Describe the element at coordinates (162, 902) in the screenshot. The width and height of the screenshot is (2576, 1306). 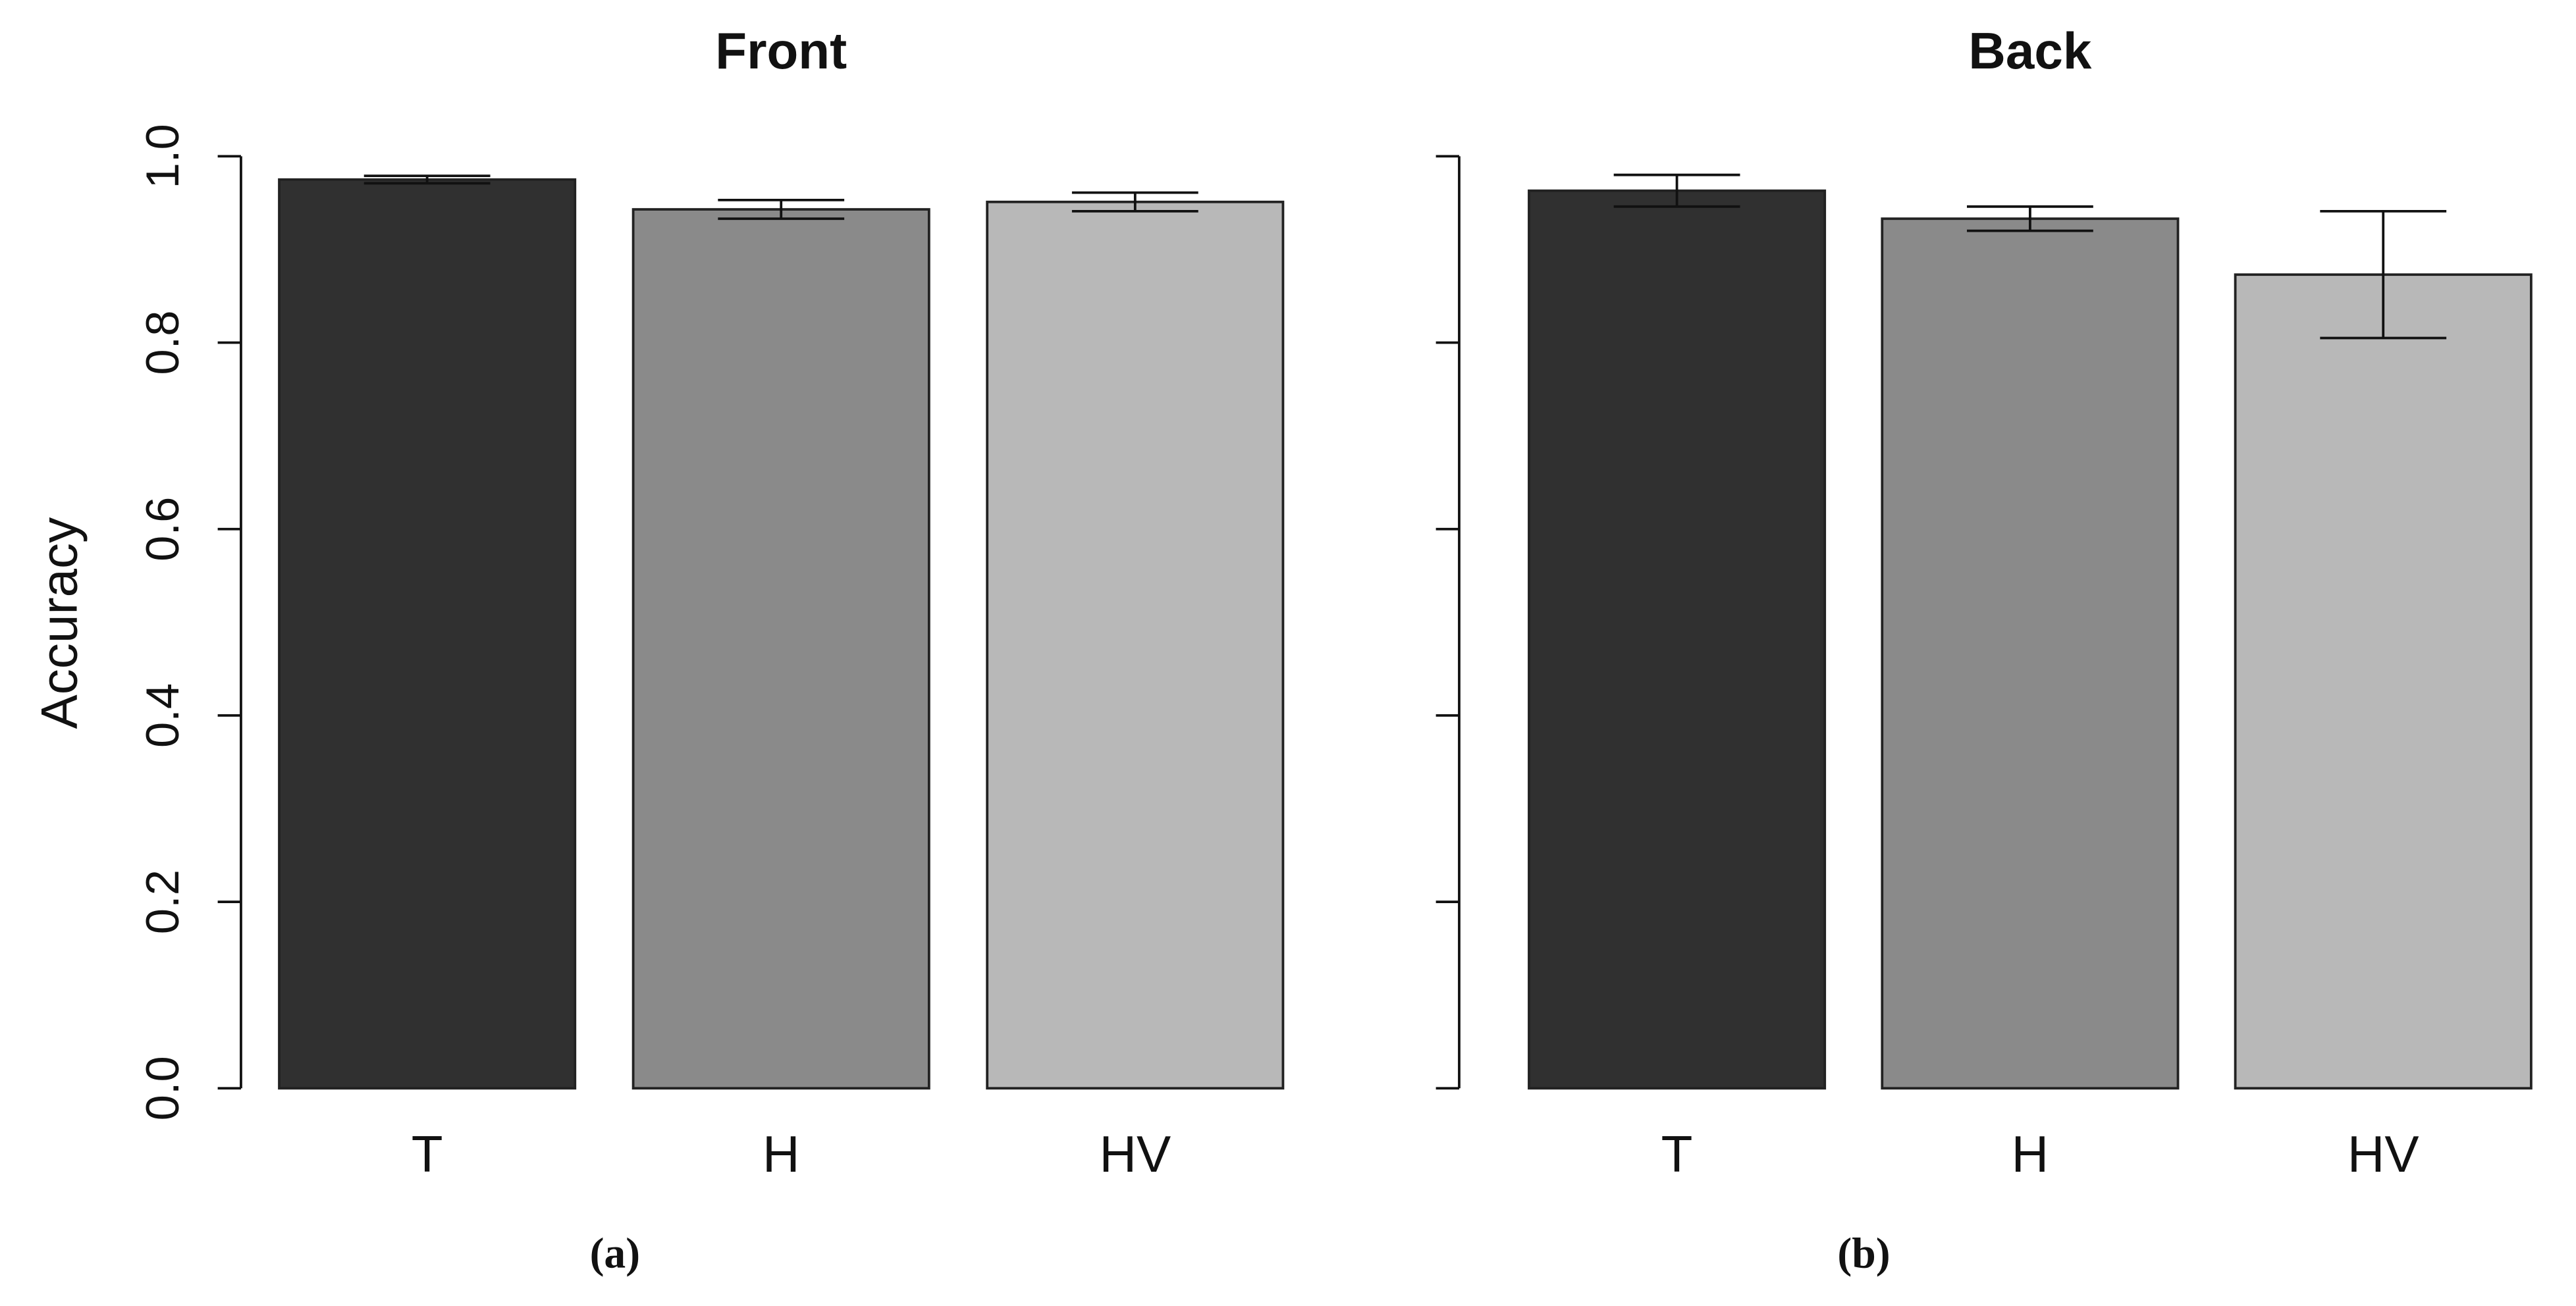
I see `y-tick-label: 0.2` at that location.